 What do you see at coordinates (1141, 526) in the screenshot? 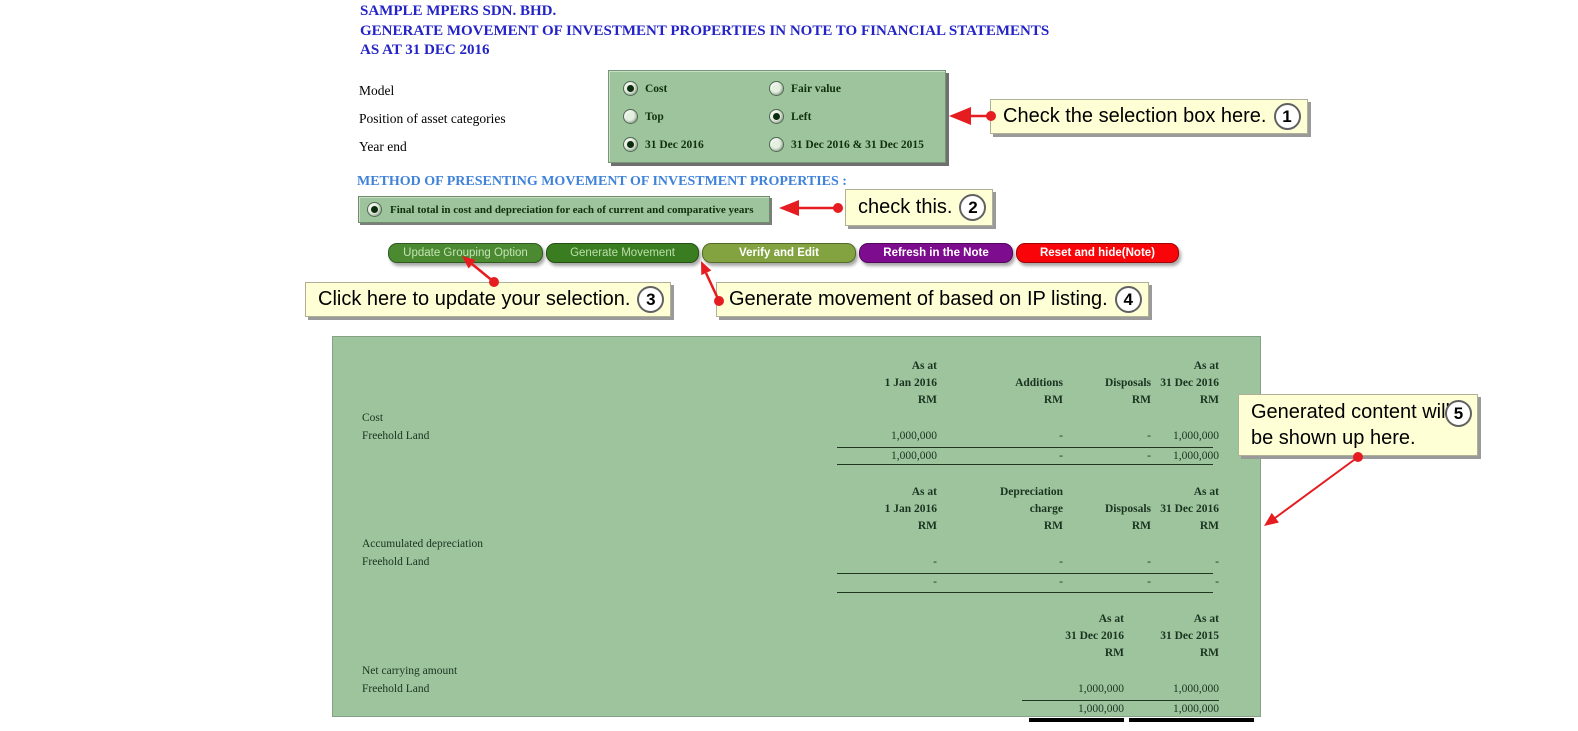
I see `dep-col3-rm: RM` at bounding box center [1141, 526].